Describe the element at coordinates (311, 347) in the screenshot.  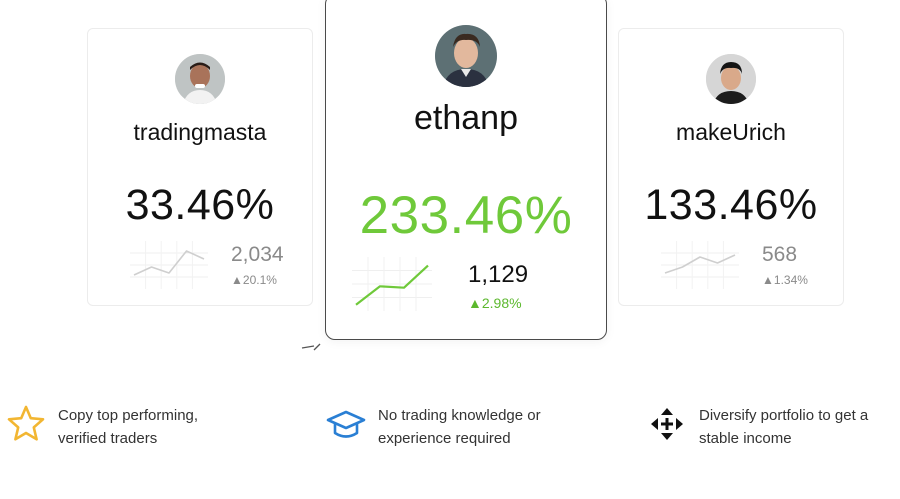
I see `pointer-tail-icon` at that location.